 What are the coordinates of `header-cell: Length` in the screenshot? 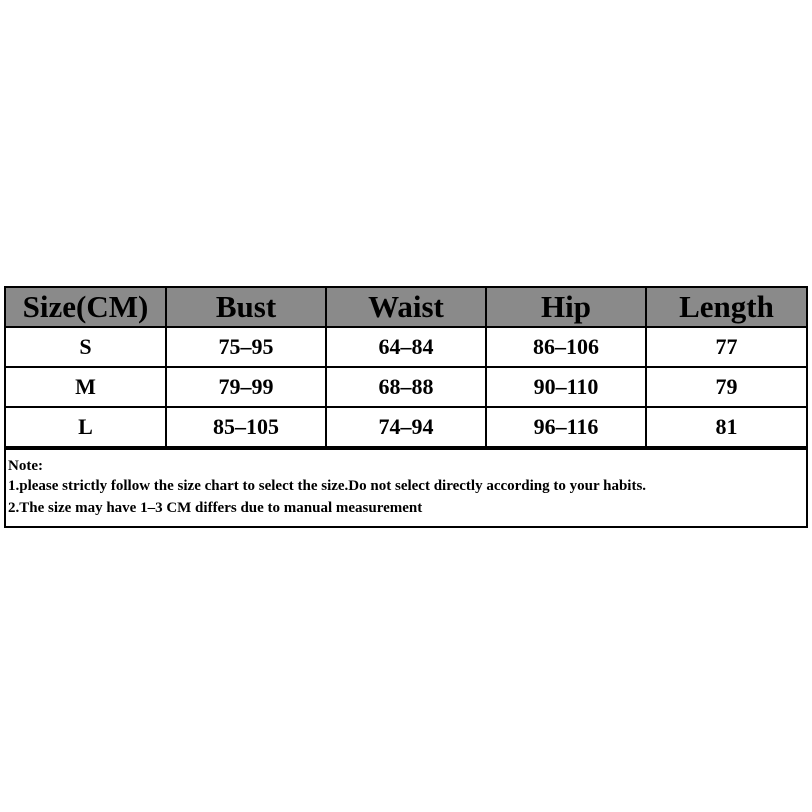 It's located at (725, 308).